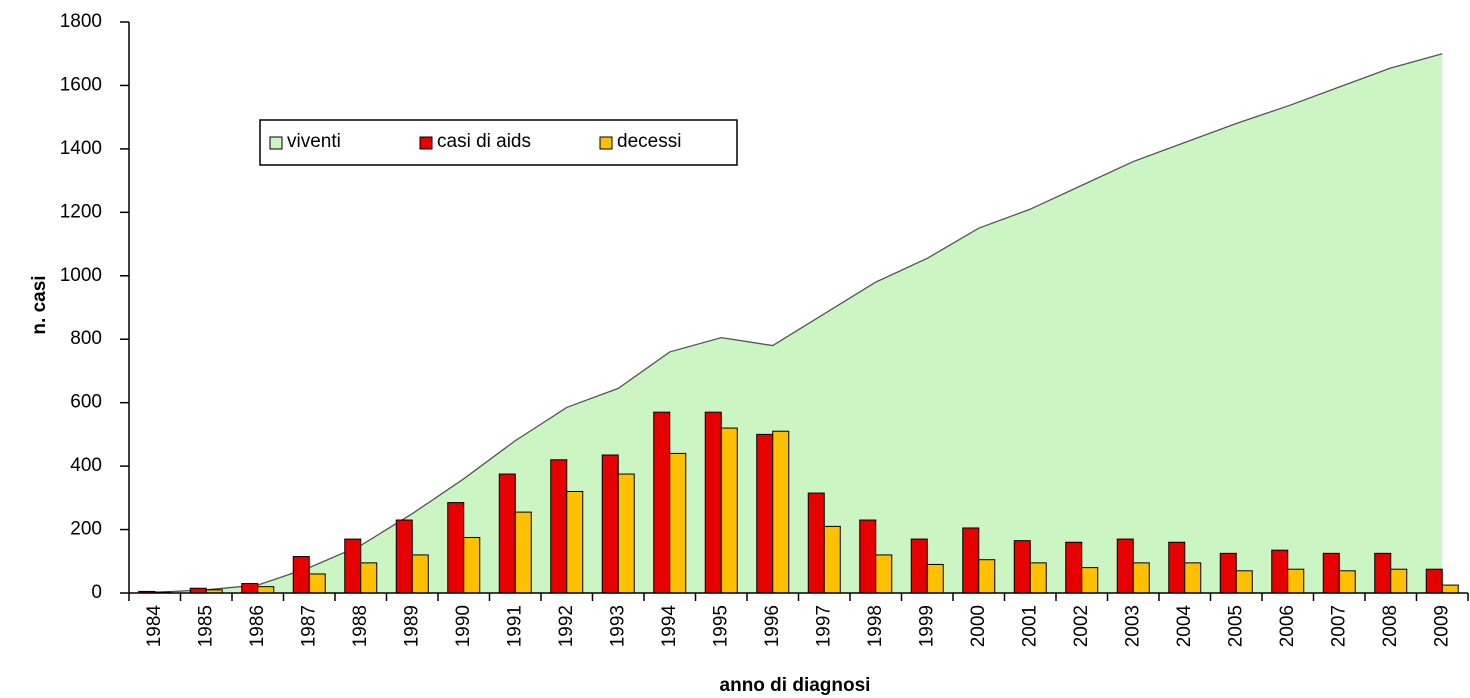 This screenshot has height=698, width=1470. What do you see at coordinates (81, 211) in the screenshot?
I see `y-tick-label: 1200` at bounding box center [81, 211].